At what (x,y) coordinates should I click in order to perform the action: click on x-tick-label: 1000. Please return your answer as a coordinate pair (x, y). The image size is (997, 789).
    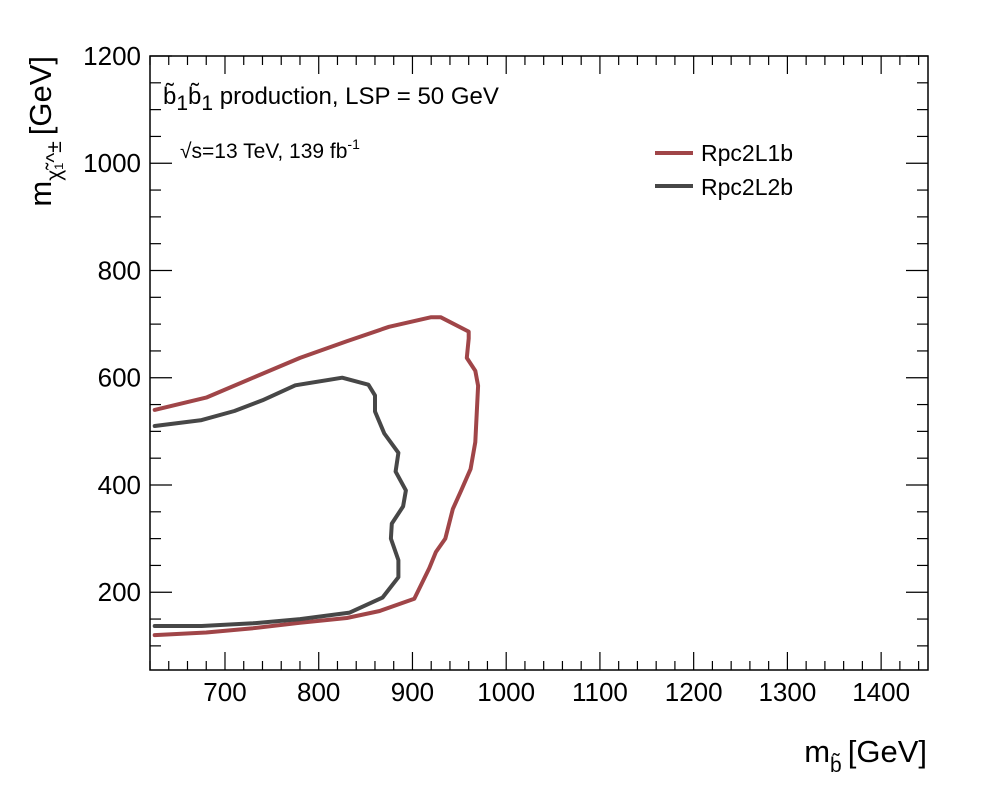
    Looking at the image, I should click on (506, 692).